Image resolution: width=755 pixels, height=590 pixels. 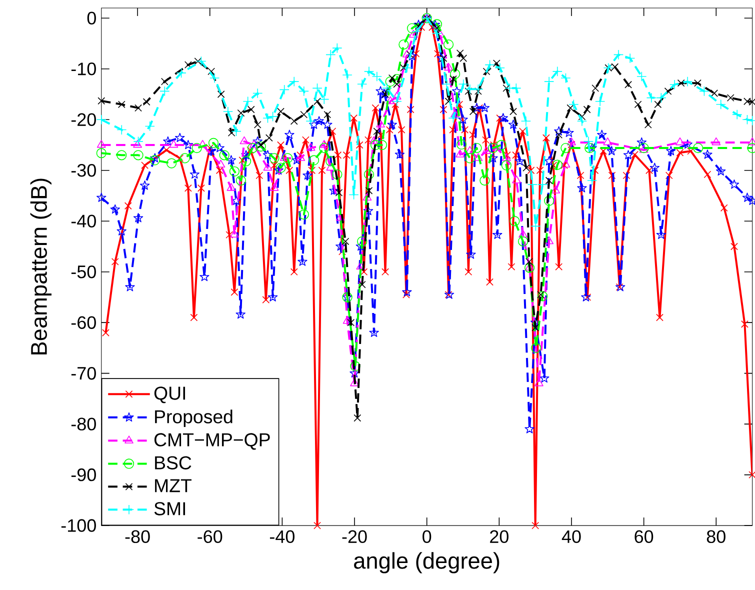 What do you see at coordinates (41, 266) in the screenshot?
I see `y-axis-title: Beampattern (dB)` at bounding box center [41, 266].